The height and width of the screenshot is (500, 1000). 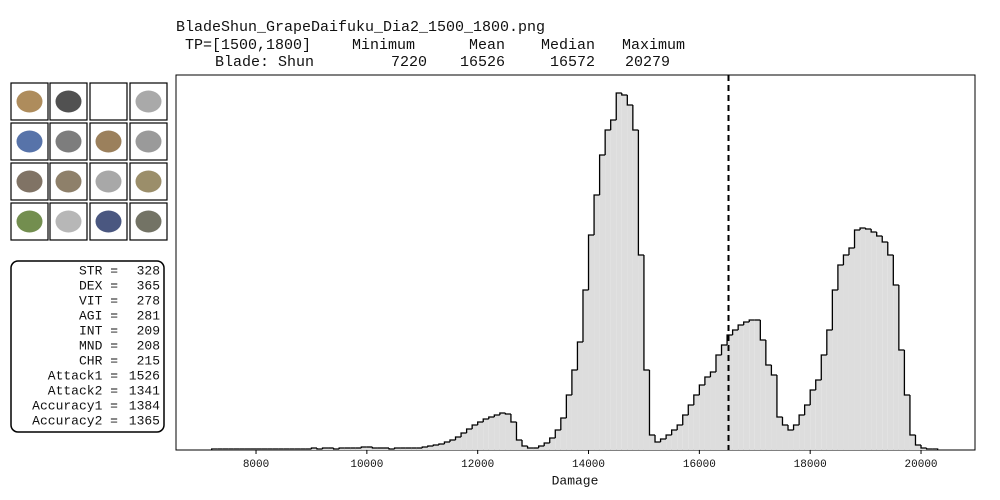 I want to click on stat-label: Attack1 =, so click(x=83, y=375).